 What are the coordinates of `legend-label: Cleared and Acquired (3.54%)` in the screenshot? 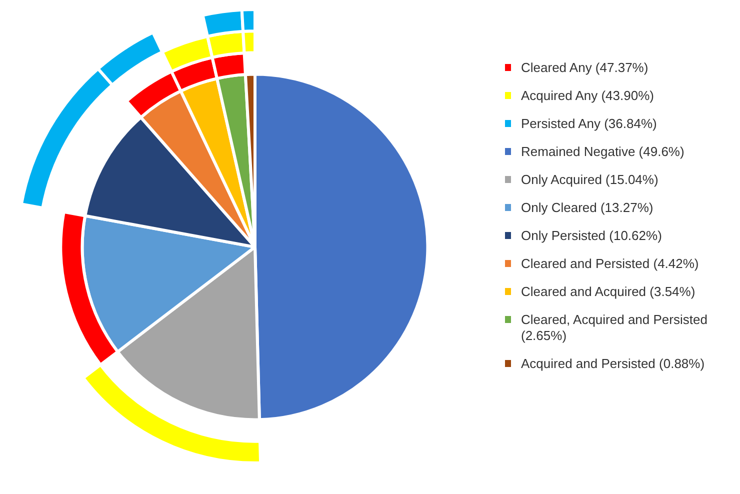 It's located at (608, 292).